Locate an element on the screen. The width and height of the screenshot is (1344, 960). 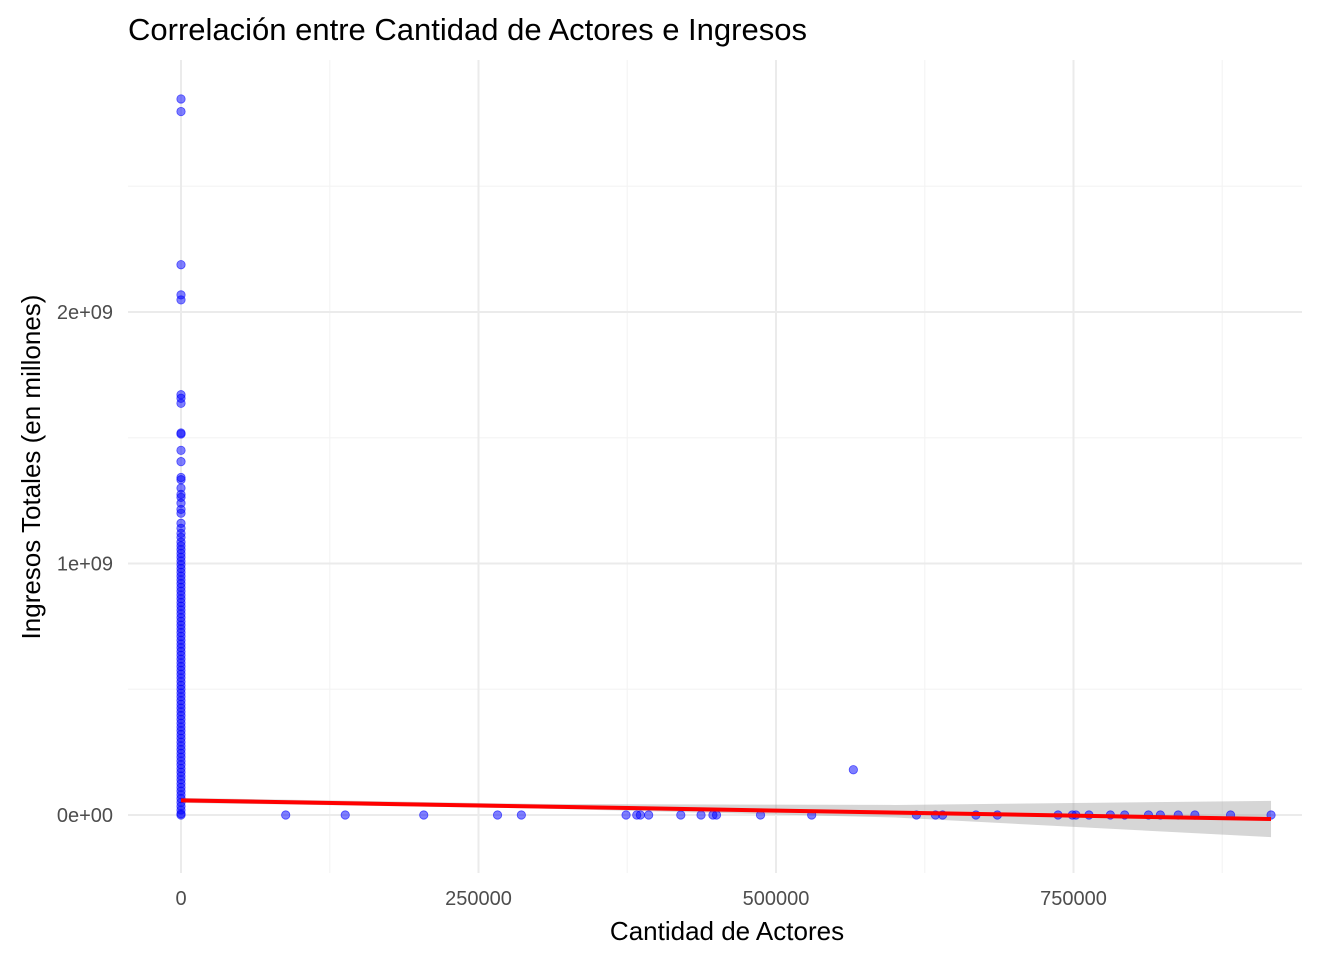
x-tick-label: 750000 is located at coordinates (1073, 899).